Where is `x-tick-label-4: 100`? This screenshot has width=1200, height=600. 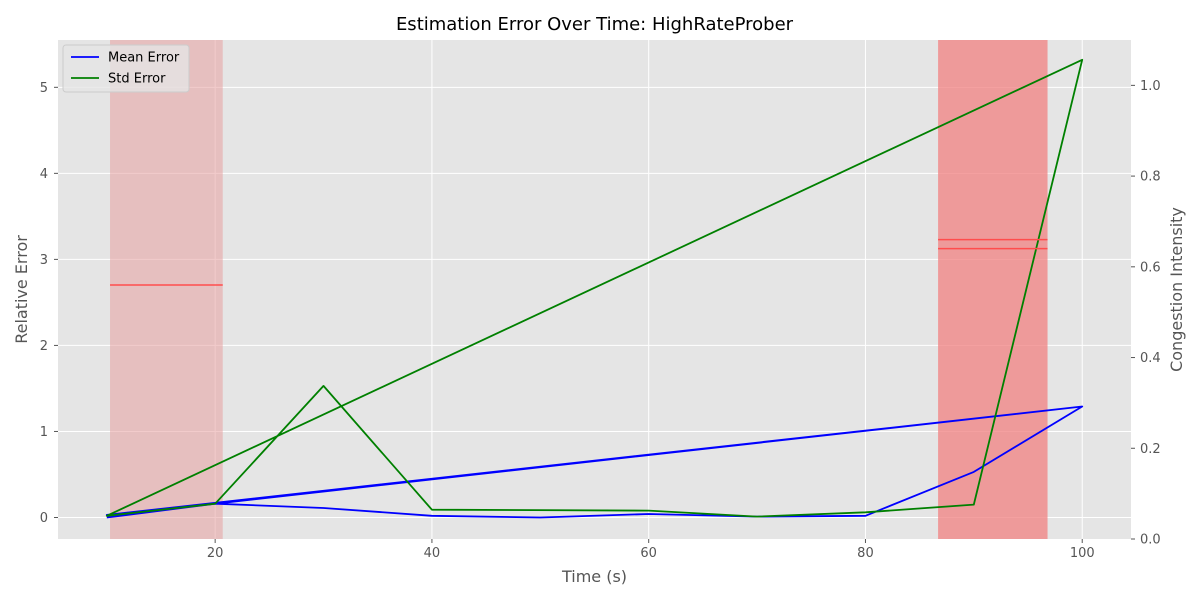 x-tick-label-4: 100 is located at coordinates (1082, 553).